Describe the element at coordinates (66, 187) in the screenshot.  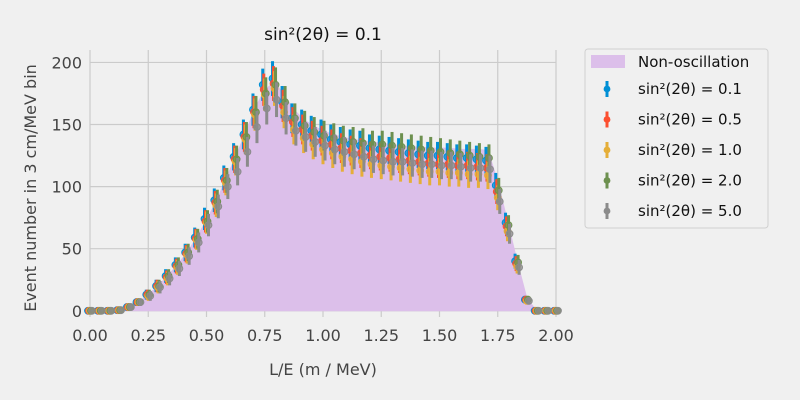
I see `y-tick-label: 100` at that location.